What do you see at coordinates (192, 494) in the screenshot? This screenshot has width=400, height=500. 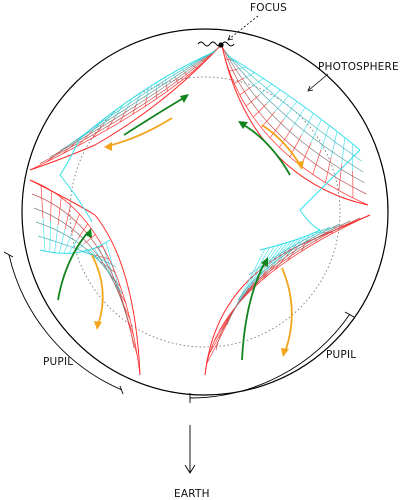 I see `earth-label: EARTH` at bounding box center [192, 494].